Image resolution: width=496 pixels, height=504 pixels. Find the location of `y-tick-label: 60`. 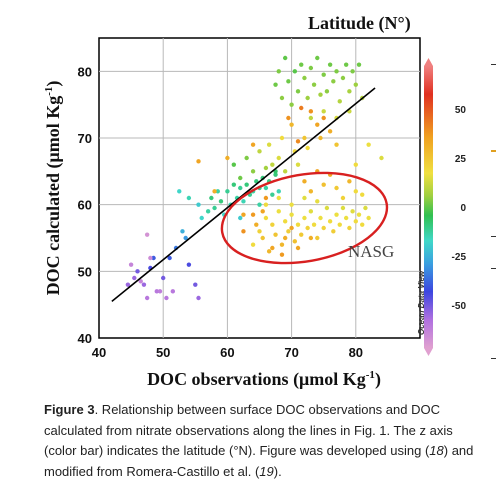

y-tick-label: 60 is located at coordinates (85, 205).